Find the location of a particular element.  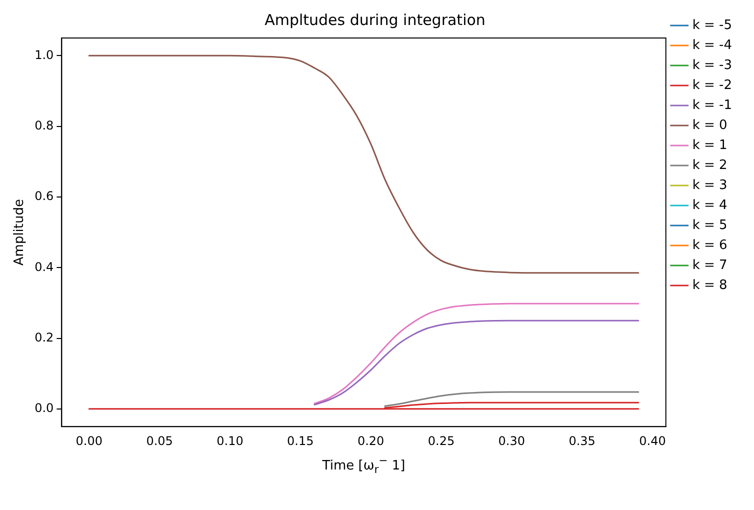

legend-label: k = 4 is located at coordinates (710, 205).